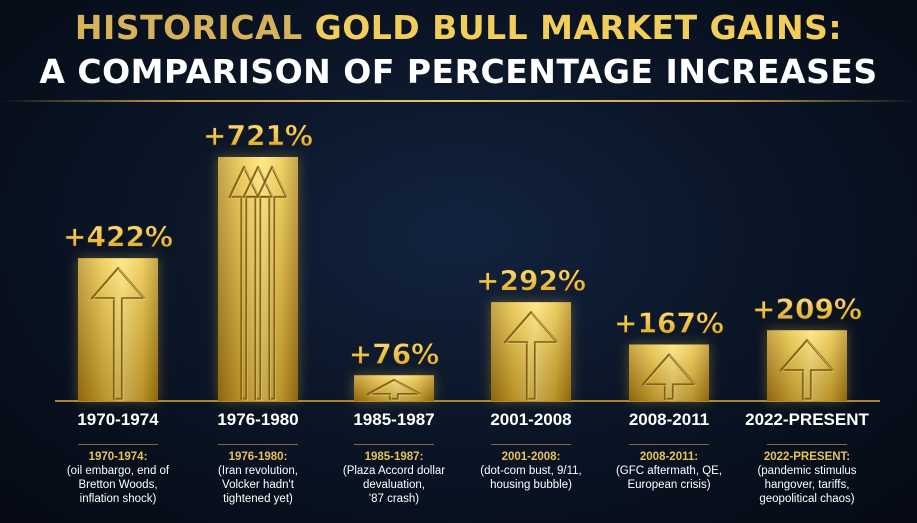  Describe the element at coordinates (394, 485) in the screenshot. I see `description-line: devaluation,` at that location.